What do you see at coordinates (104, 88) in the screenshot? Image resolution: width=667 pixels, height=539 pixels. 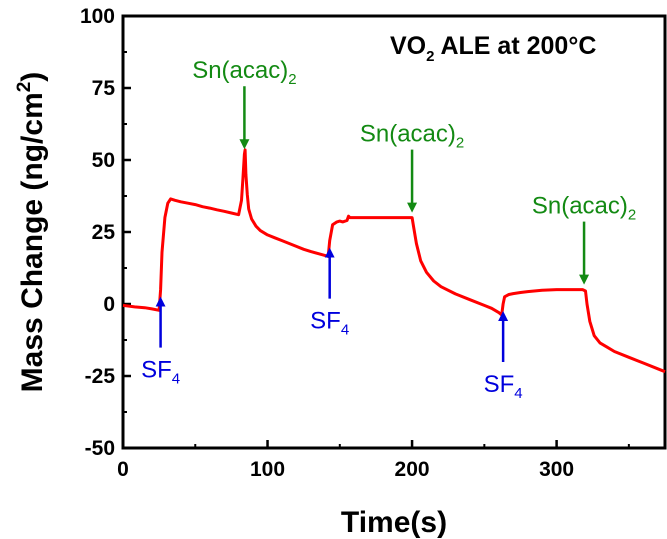 I see `y-tick-label: 75` at bounding box center [104, 88].